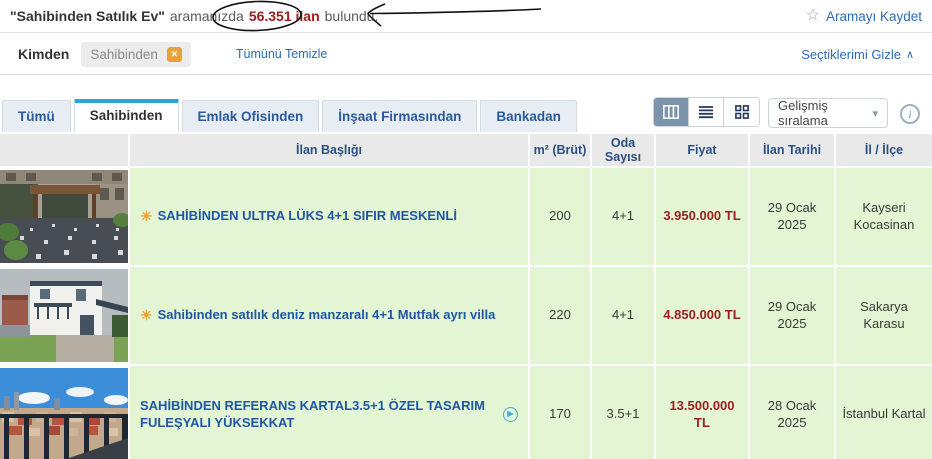  Describe the element at coordinates (792, 150) in the screenshot. I see `column-header-date: İlan Tarihi` at that location.